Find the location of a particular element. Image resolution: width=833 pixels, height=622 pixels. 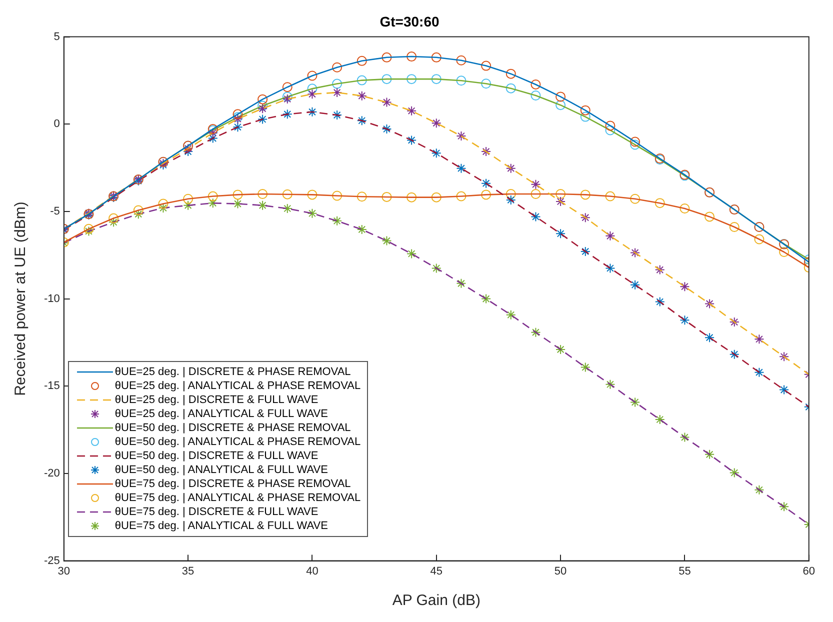

y-tick-label: 0 is located at coordinates (57, 124).